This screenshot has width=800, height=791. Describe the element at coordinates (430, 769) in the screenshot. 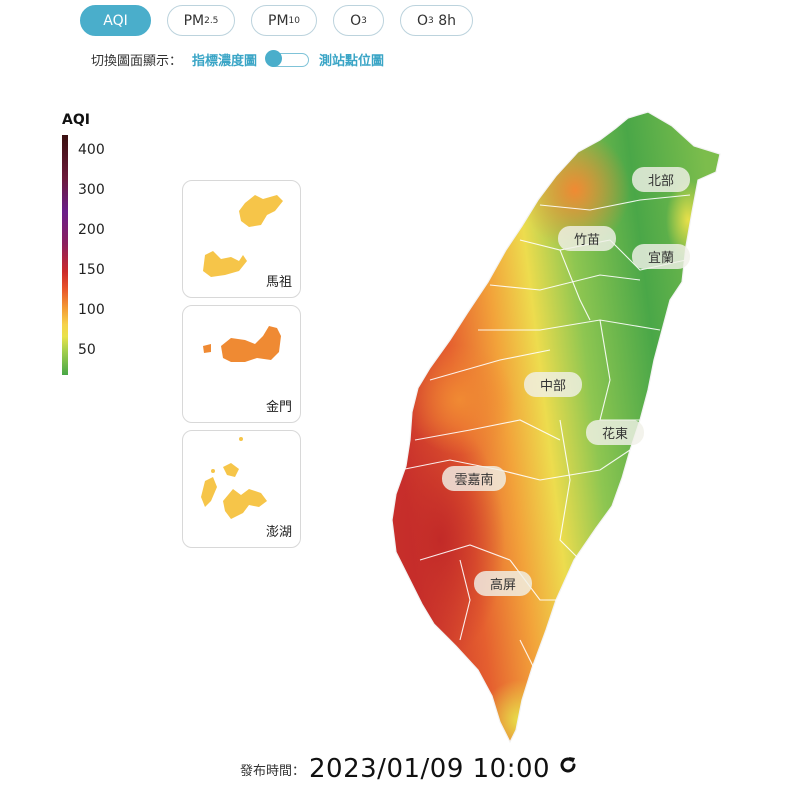

I see `publish-time-value: 2023/01/09 10:00` at that location.